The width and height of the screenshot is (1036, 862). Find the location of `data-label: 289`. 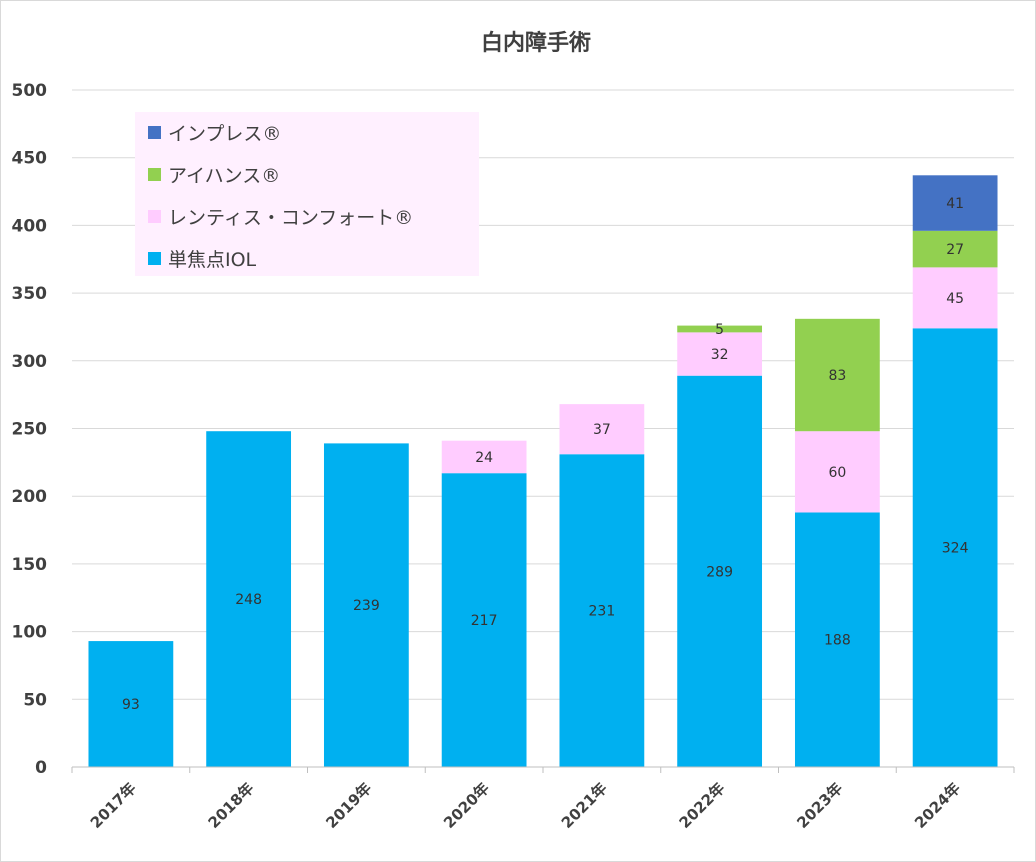

data-label: 289 is located at coordinates (719, 572).